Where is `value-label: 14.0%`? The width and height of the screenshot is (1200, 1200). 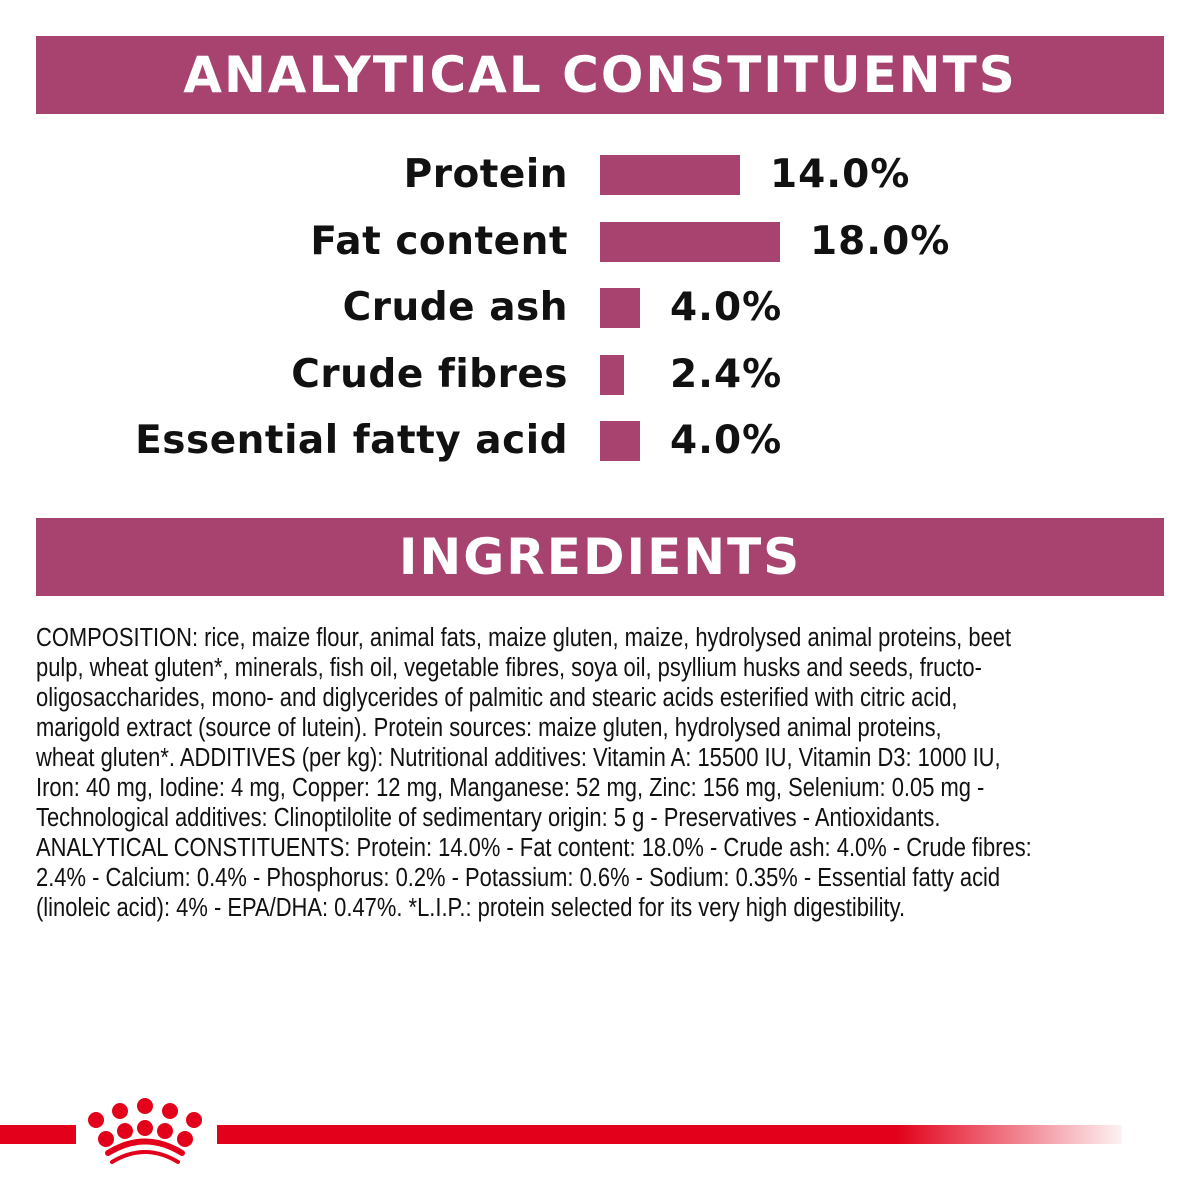
value-label: 14.0% is located at coordinates (840, 174).